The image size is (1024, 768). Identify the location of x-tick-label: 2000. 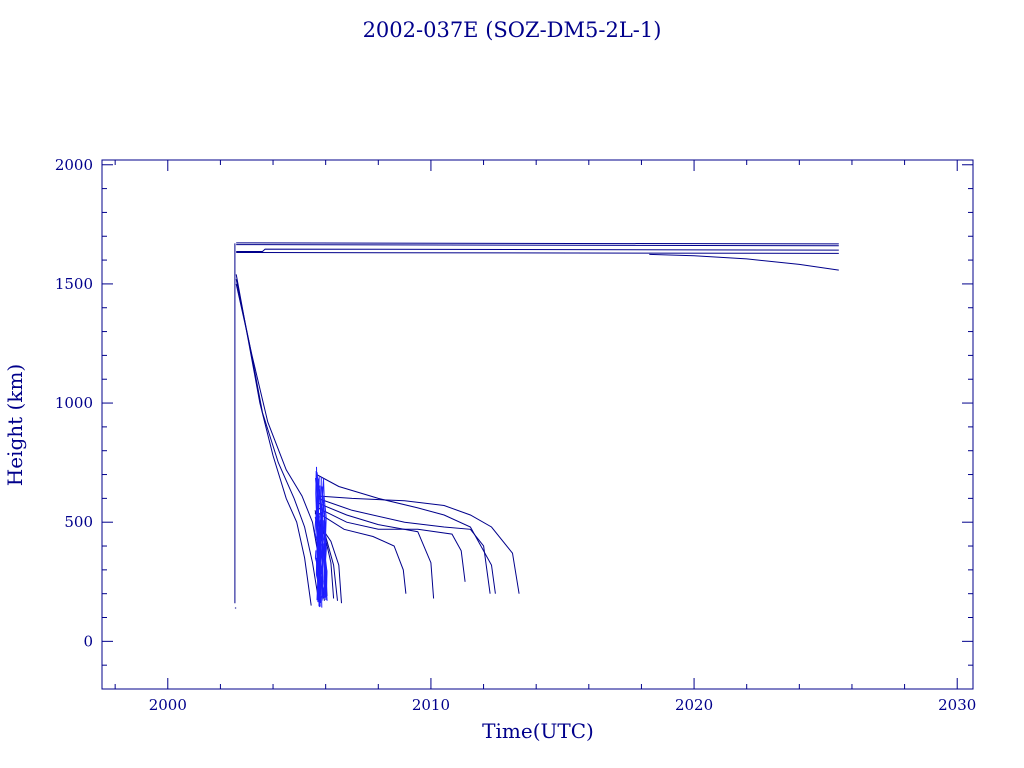
(168, 705).